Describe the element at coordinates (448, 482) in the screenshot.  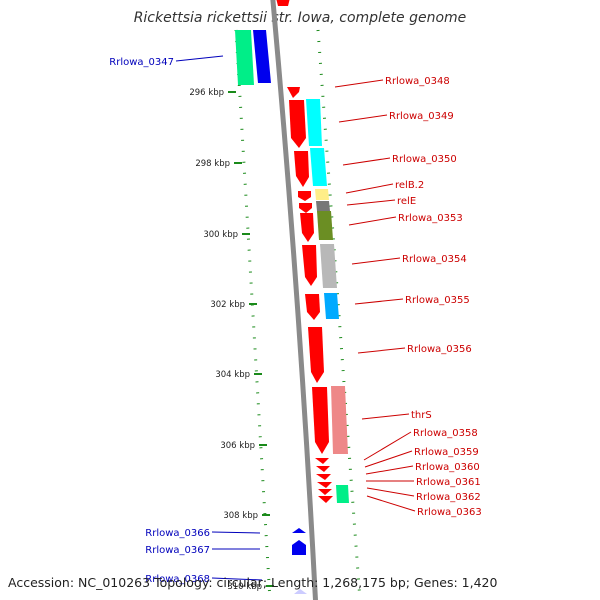
I see `forward-gene-label: Rrlowa_0361` at that location.